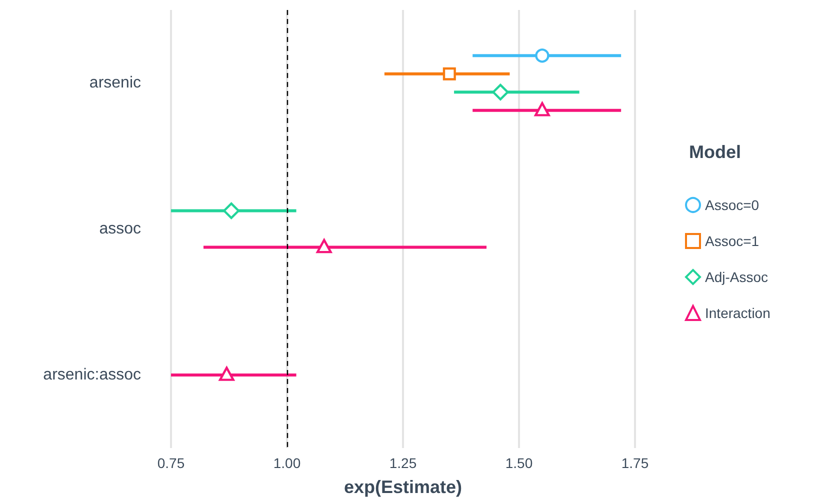 This screenshot has height=503, width=817. Describe the element at coordinates (403, 487) in the screenshot. I see `x-axis-title: exp(Estimate)` at that location.